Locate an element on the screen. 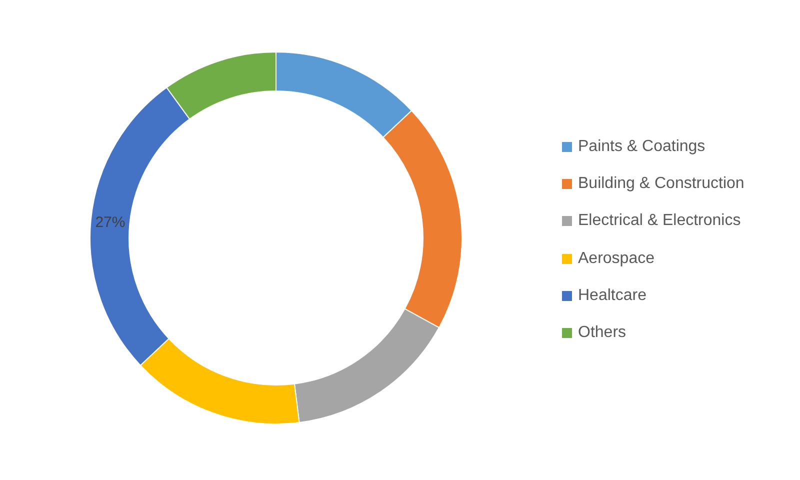  legend-label: Building & Construction is located at coordinates (661, 183).